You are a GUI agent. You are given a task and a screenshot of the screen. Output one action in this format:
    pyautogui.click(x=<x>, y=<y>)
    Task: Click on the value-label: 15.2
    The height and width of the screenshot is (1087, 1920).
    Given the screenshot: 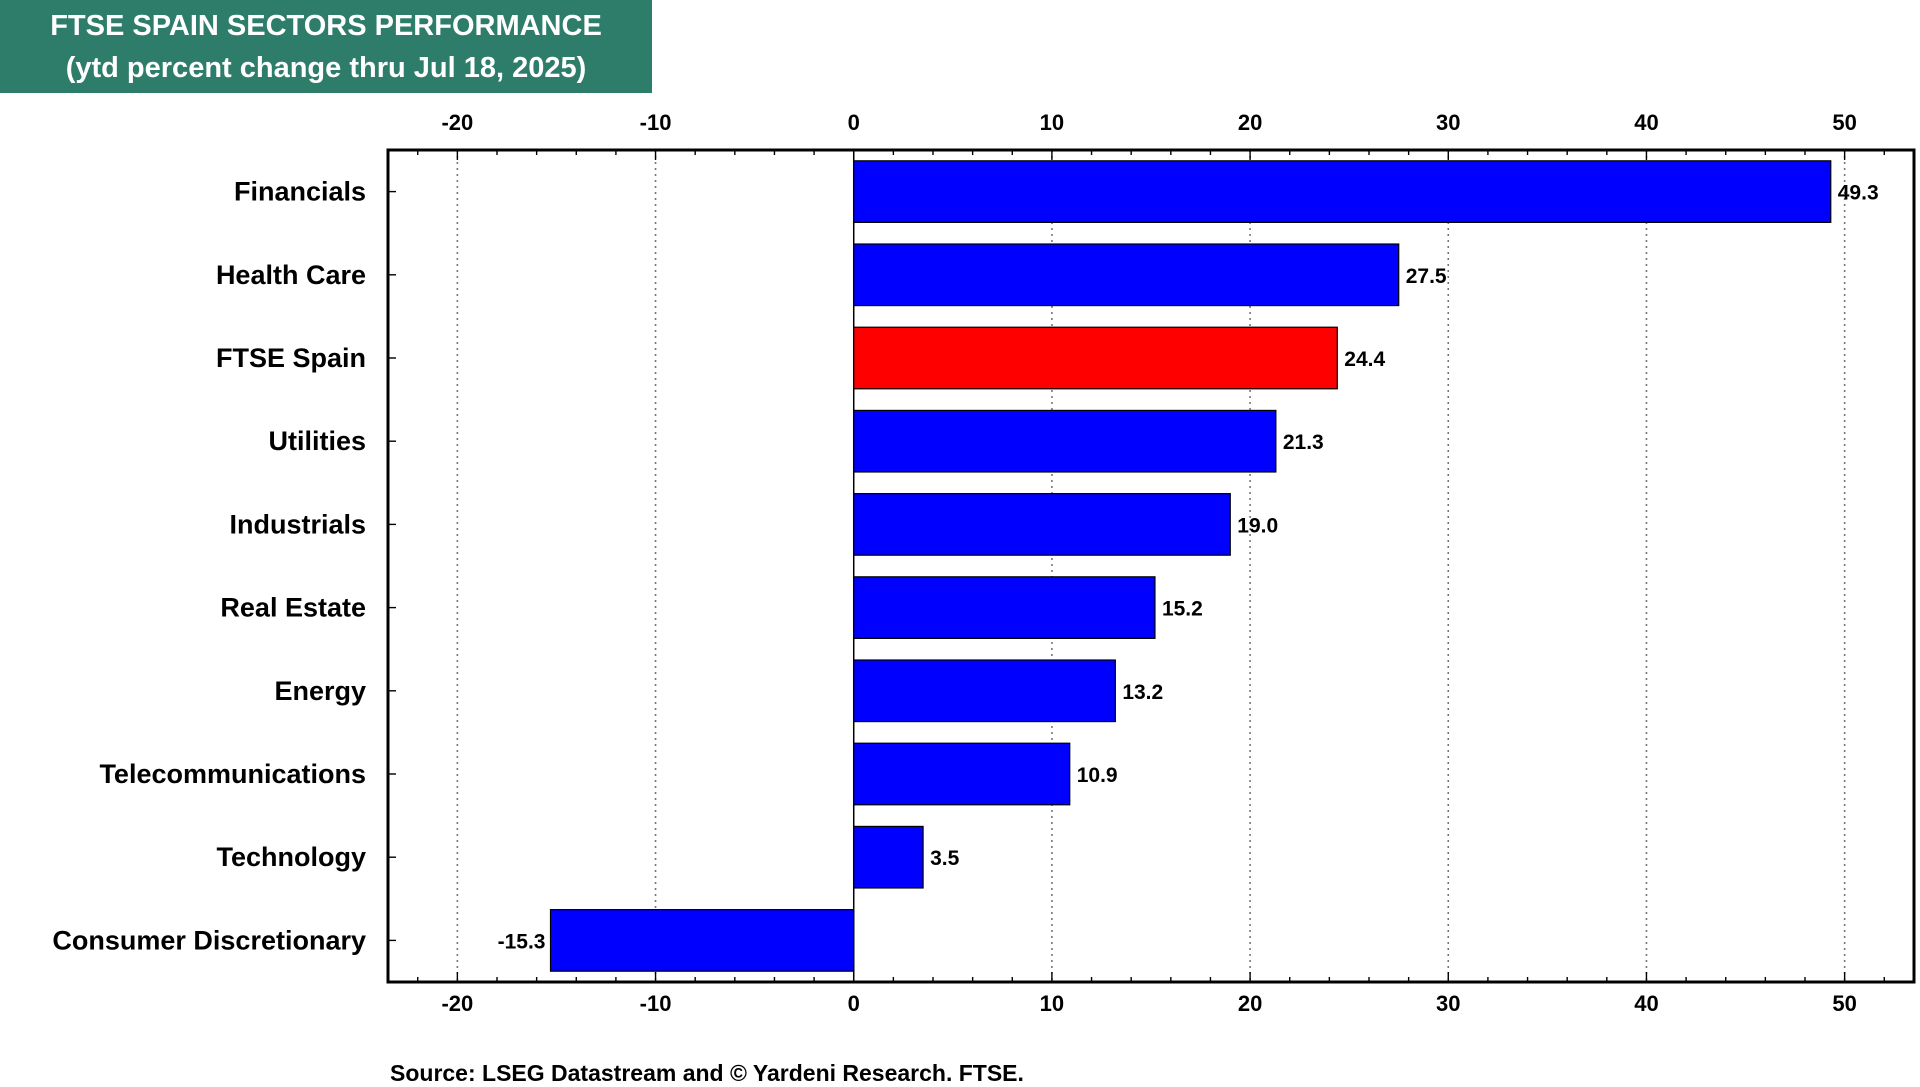 What is the action you would take?
    pyautogui.click(x=1182, y=609)
    